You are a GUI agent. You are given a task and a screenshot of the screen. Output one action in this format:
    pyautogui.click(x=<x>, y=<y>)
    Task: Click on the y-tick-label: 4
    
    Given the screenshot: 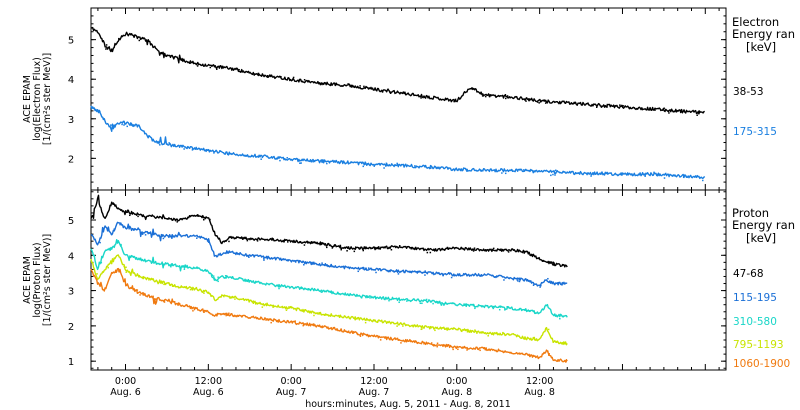 What is the action you would take?
    pyautogui.click(x=71, y=256)
    